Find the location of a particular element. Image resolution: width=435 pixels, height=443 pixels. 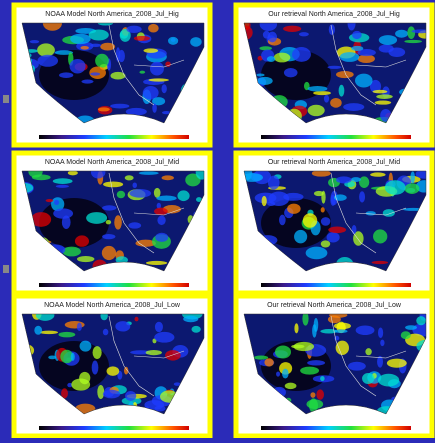

side-marker is located at coordinates (6, 99).